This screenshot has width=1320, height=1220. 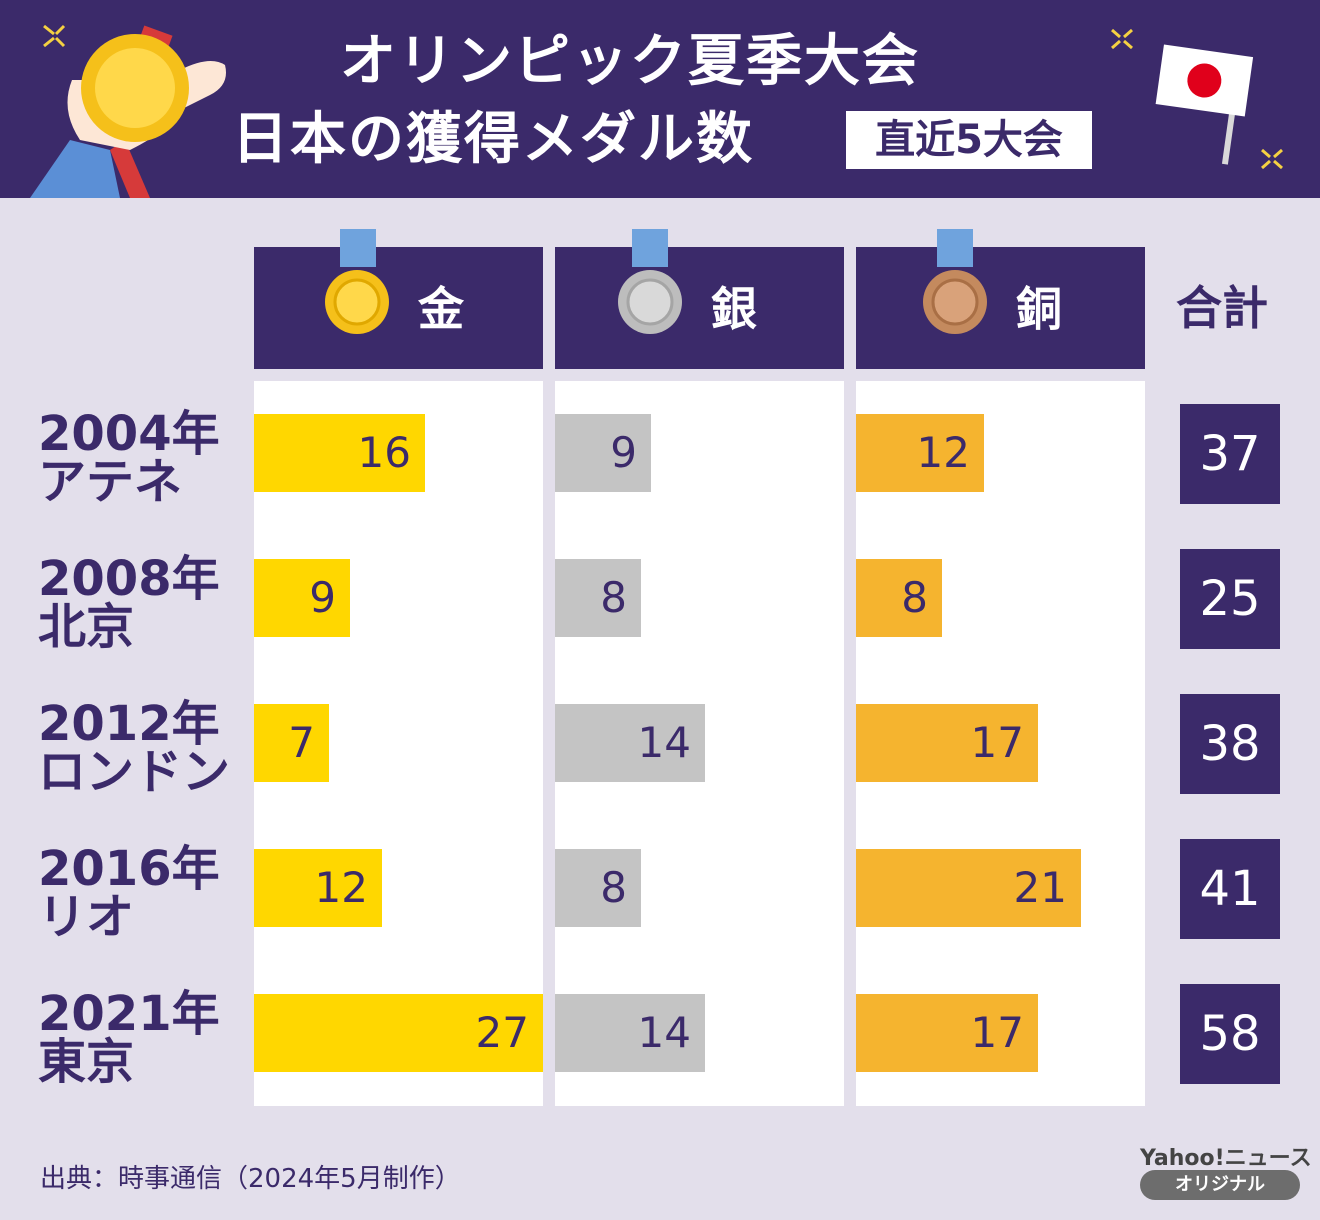 What do you see at coordinates (357, 302) in the screenshot?
I see `gold-medal-icon` at bounding box center [357, 302].